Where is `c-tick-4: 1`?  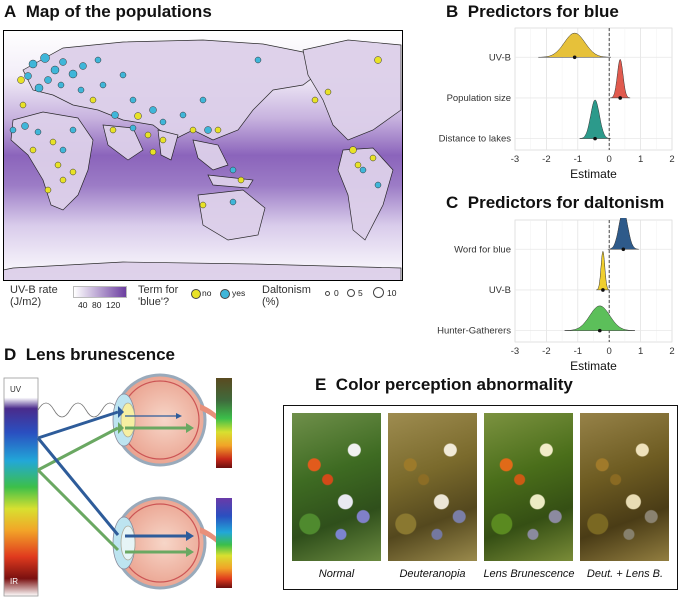 c-tick-4: 1 is located at coordinates (640, 351).